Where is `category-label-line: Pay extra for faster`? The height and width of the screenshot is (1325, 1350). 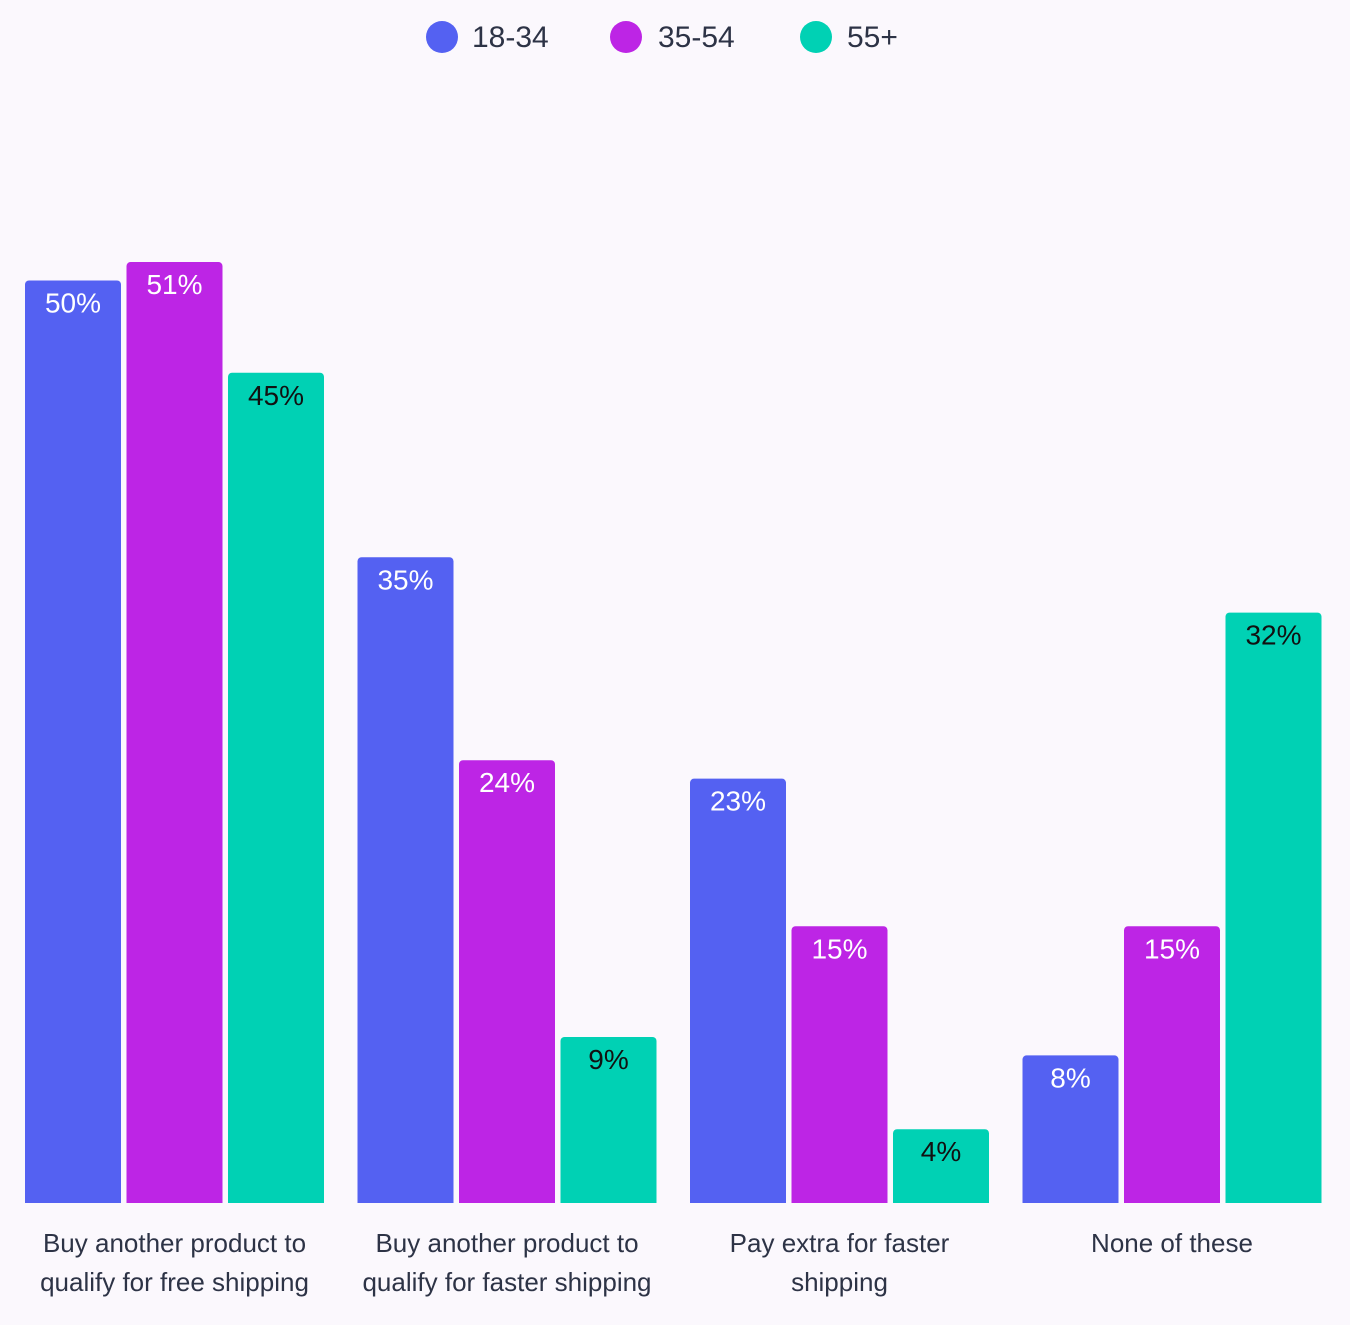
category-label-line: Pay extra for faster is located at coordinates (840, 1243).